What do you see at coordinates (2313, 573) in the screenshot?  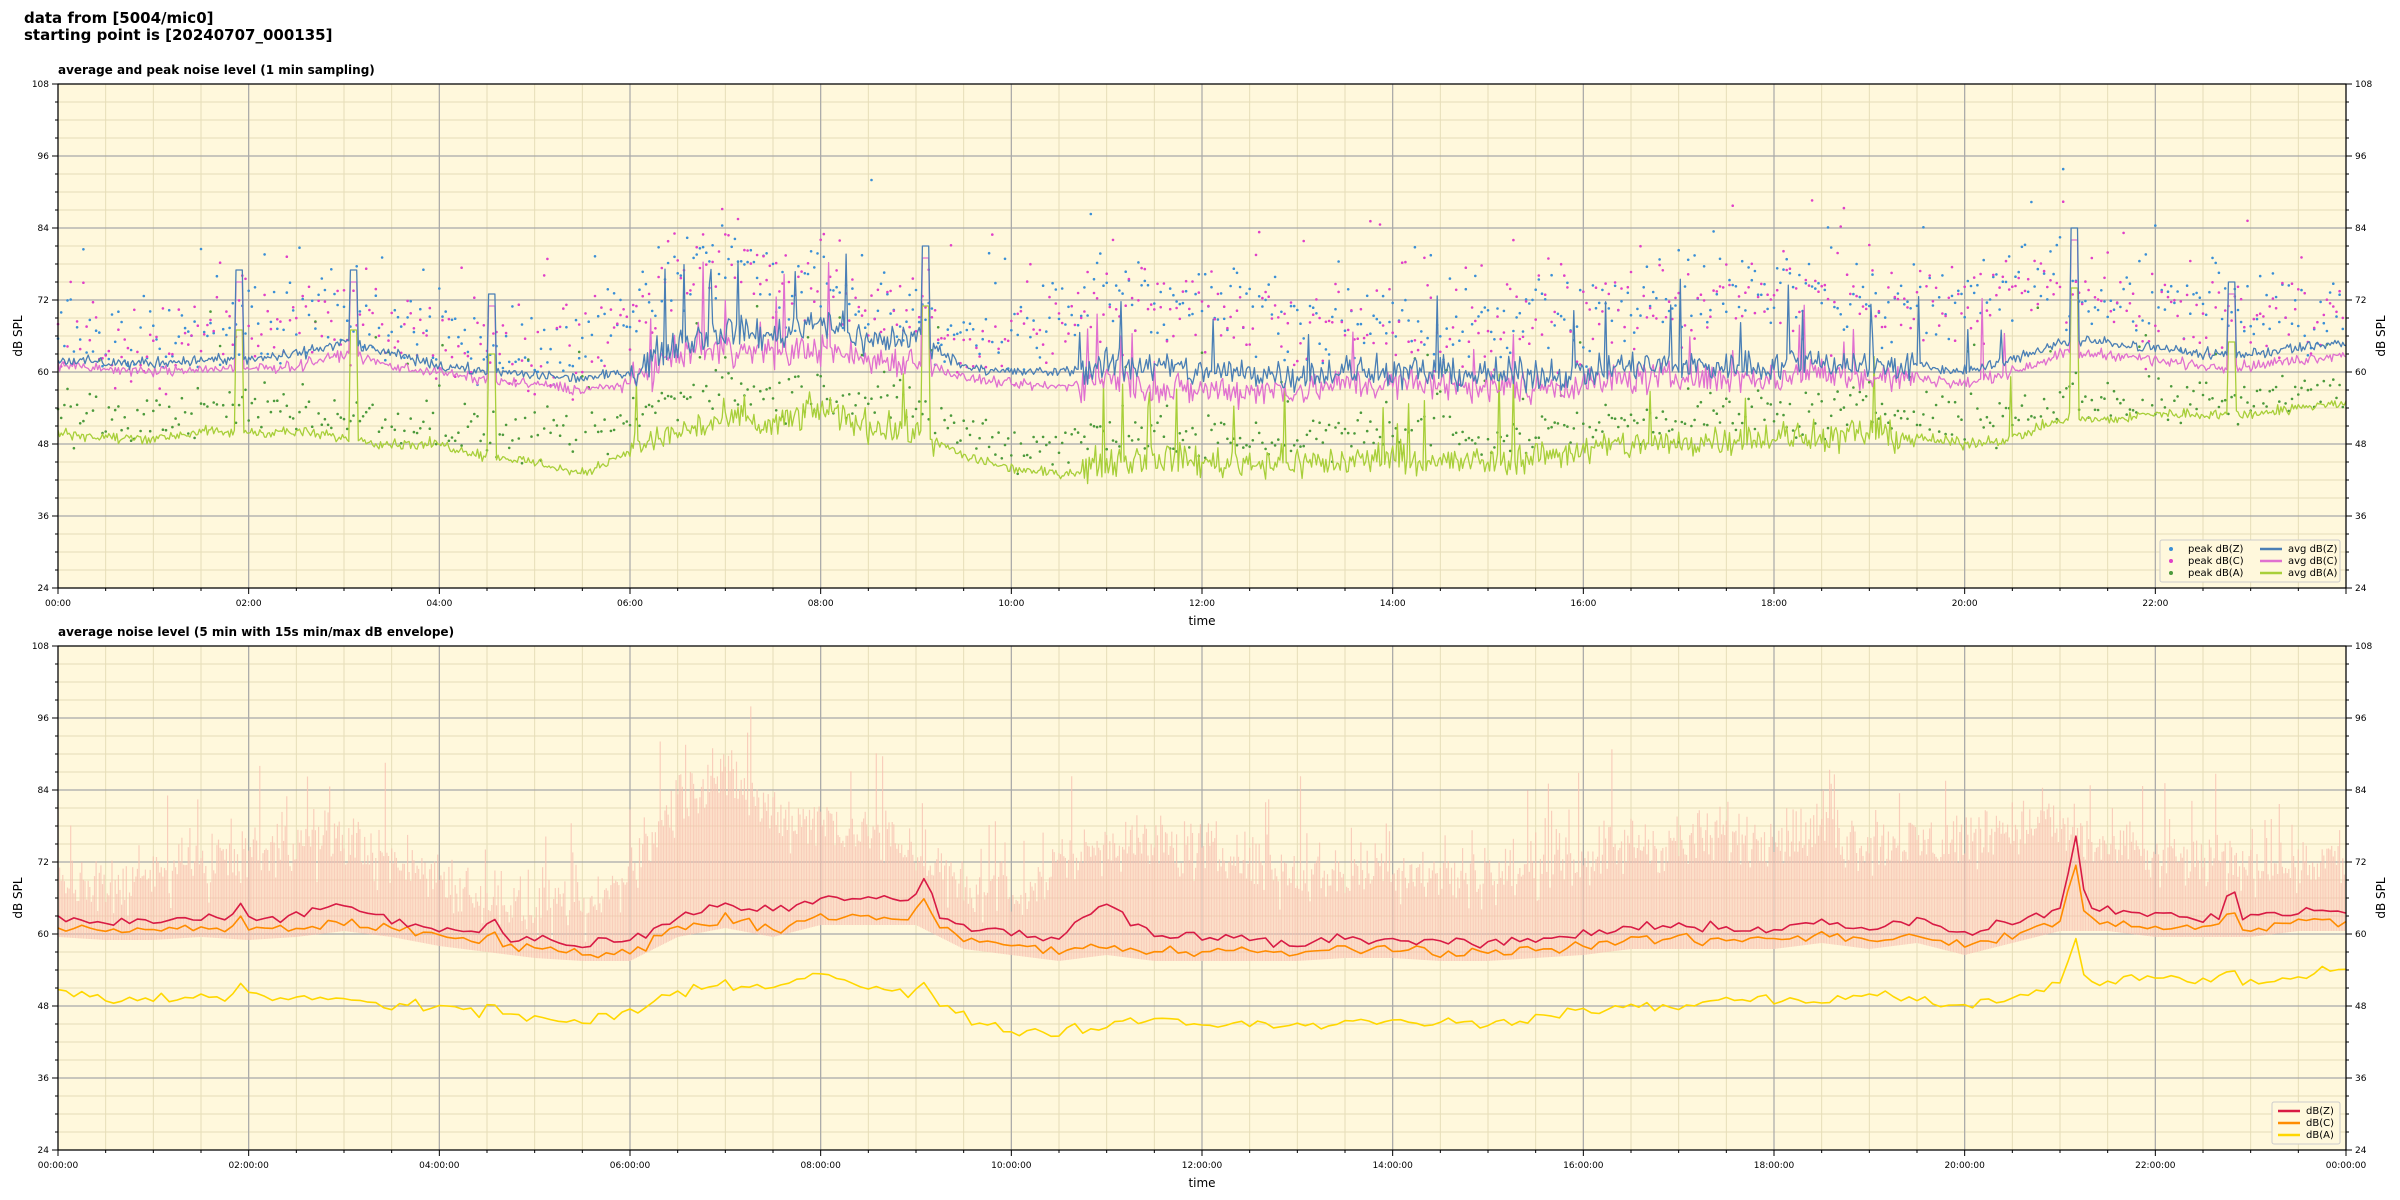 I see `legend-label: avg dB(A)` at bounding box center [2313, 573].